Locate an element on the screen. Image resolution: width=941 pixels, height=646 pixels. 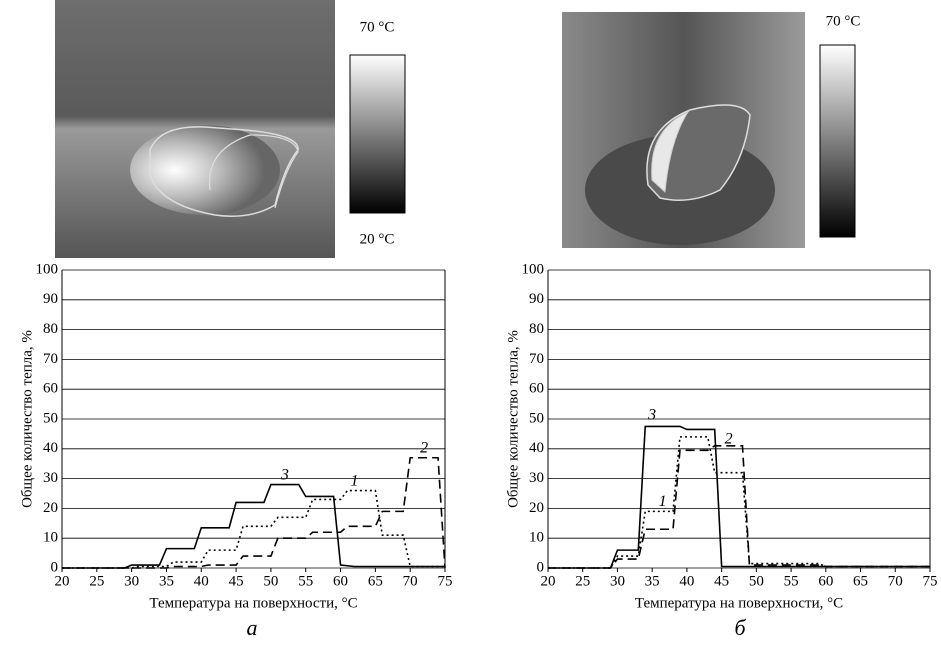
panel-caption: б is located at coordinates (740, 627).